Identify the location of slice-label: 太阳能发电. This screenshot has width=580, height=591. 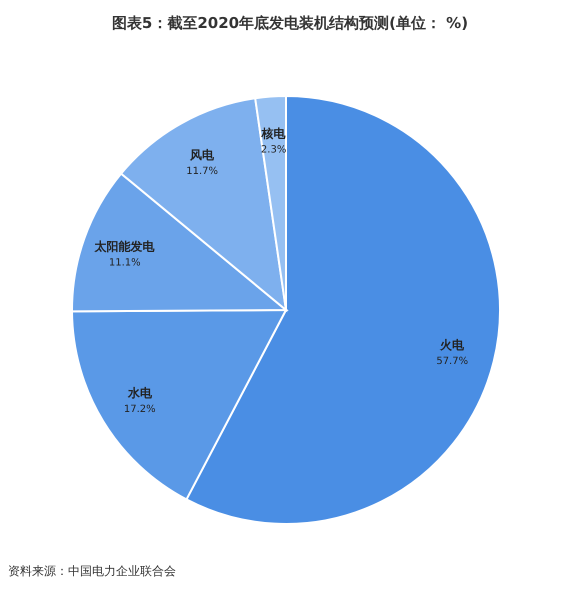
(125, 247).